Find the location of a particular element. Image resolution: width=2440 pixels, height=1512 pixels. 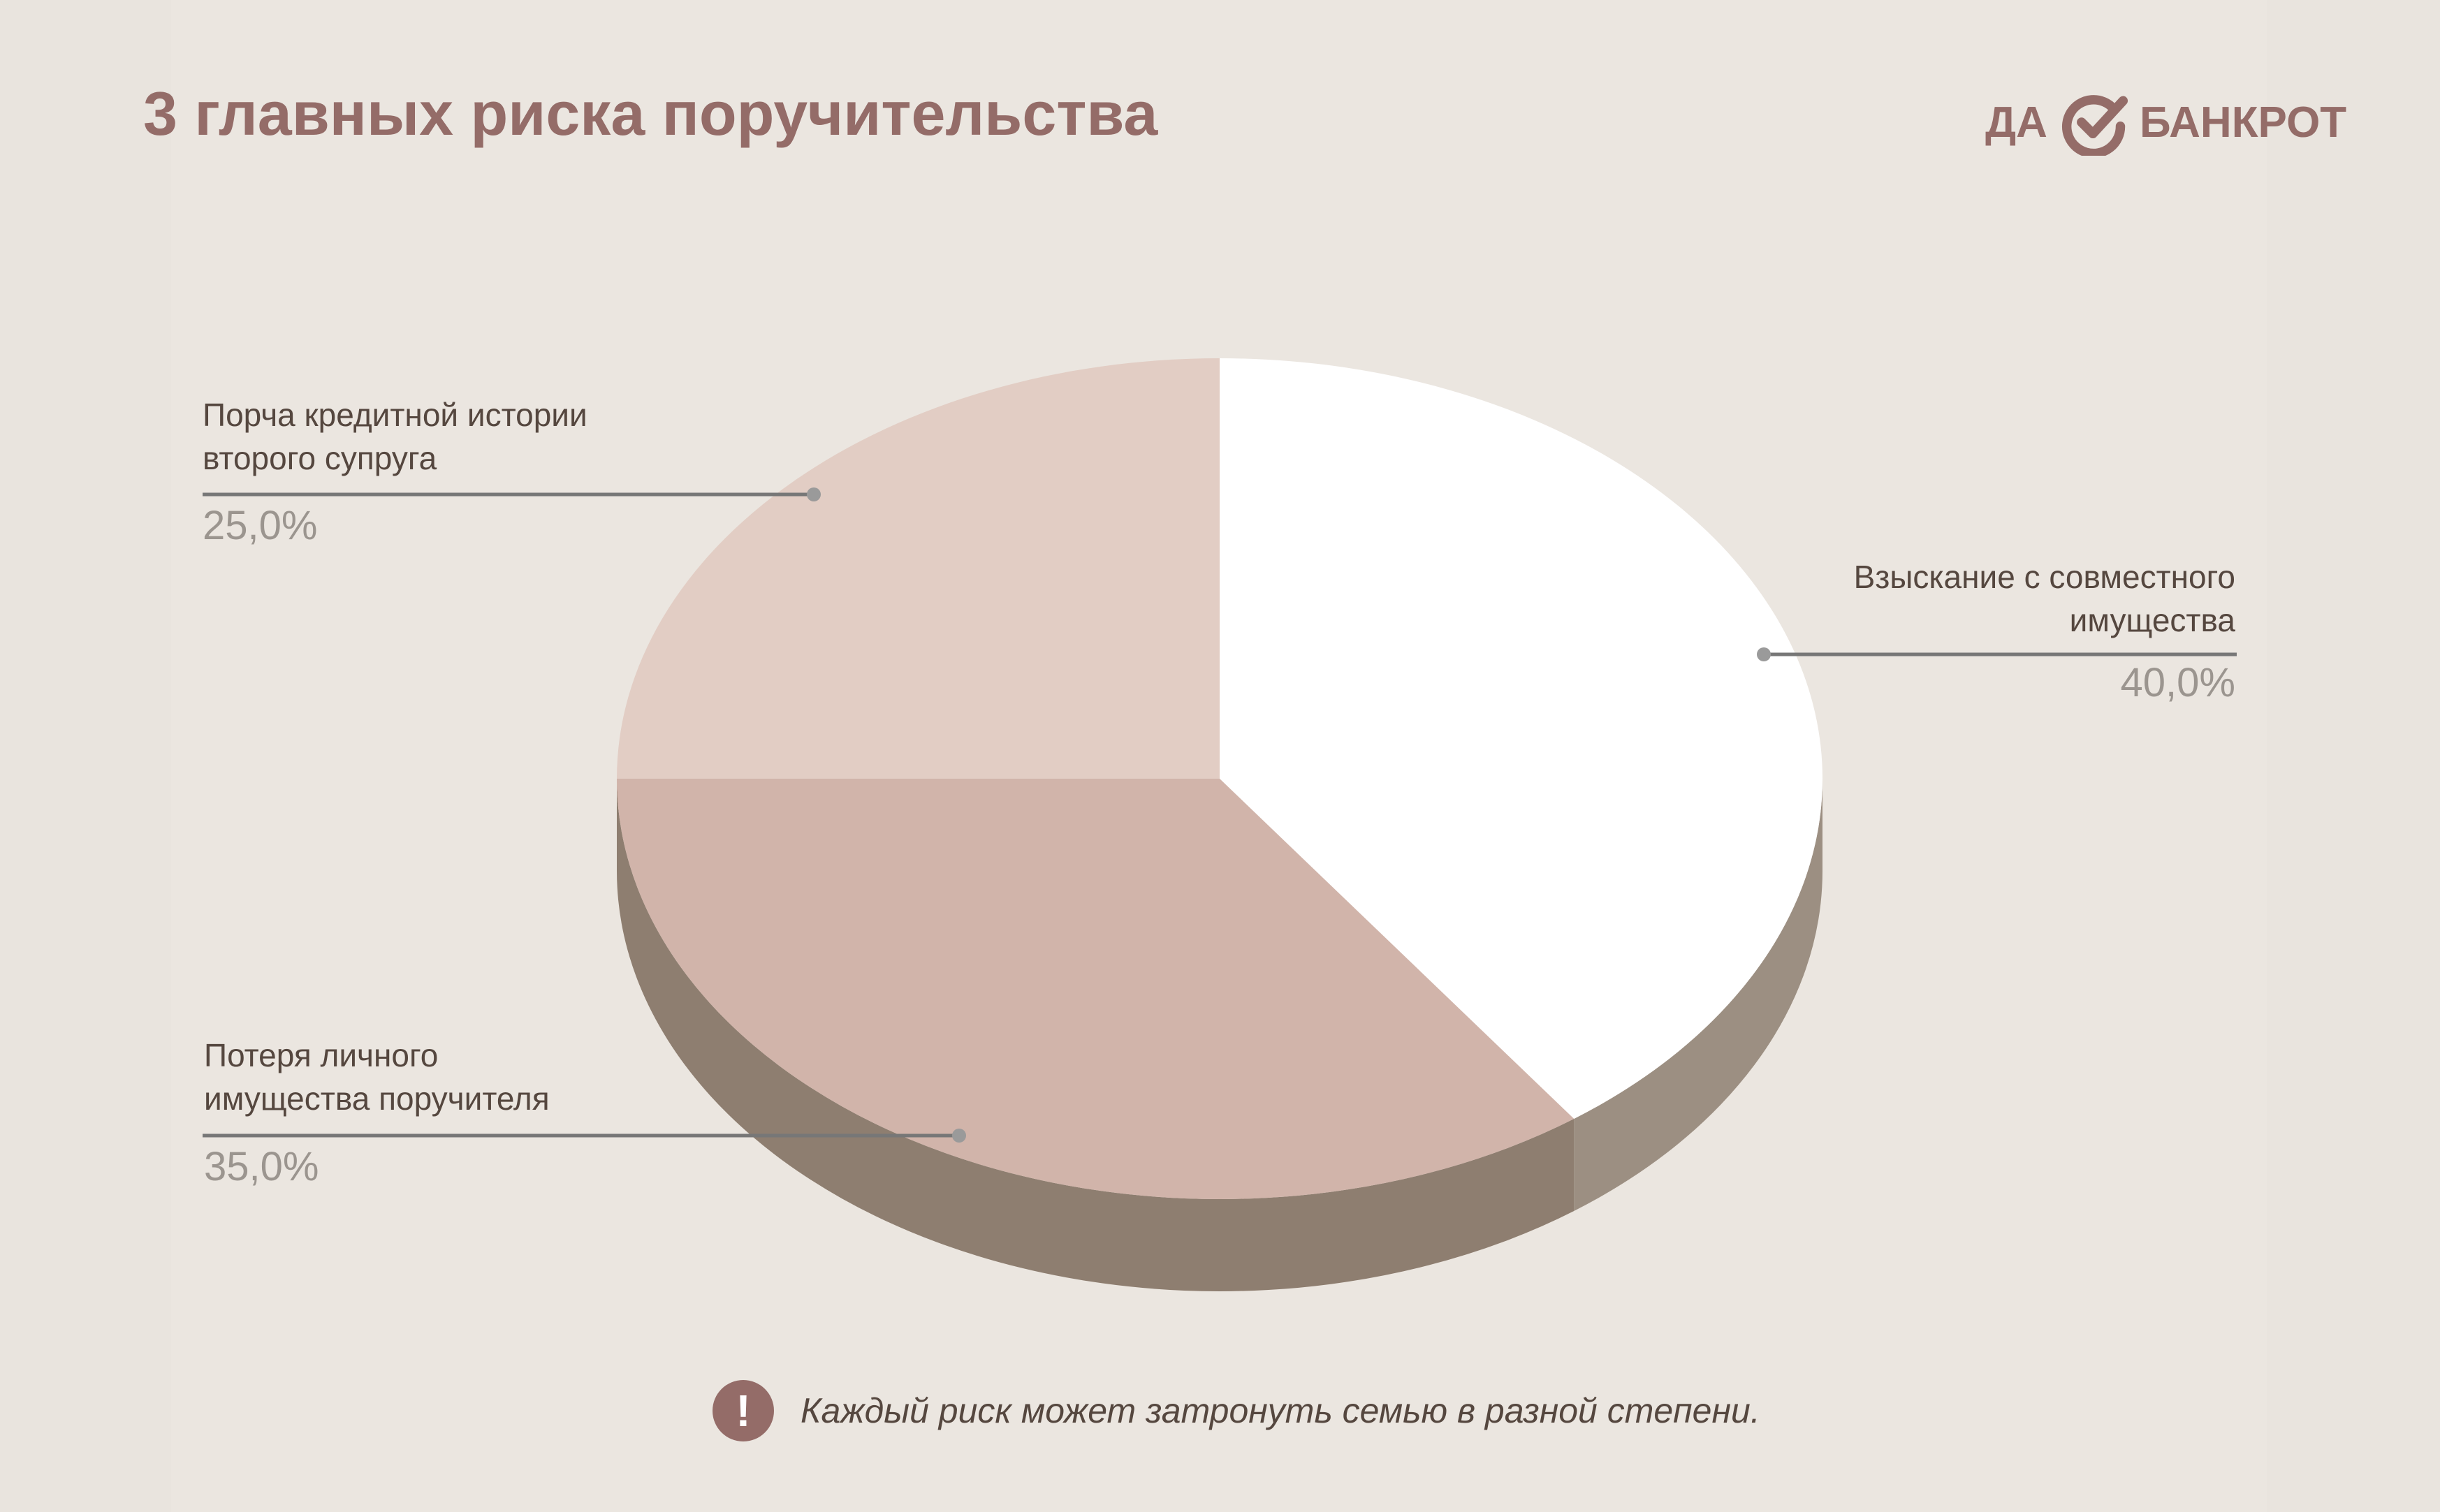

slice-label-2-line-1: Потеря личного is located at coordinates (321, 1055).